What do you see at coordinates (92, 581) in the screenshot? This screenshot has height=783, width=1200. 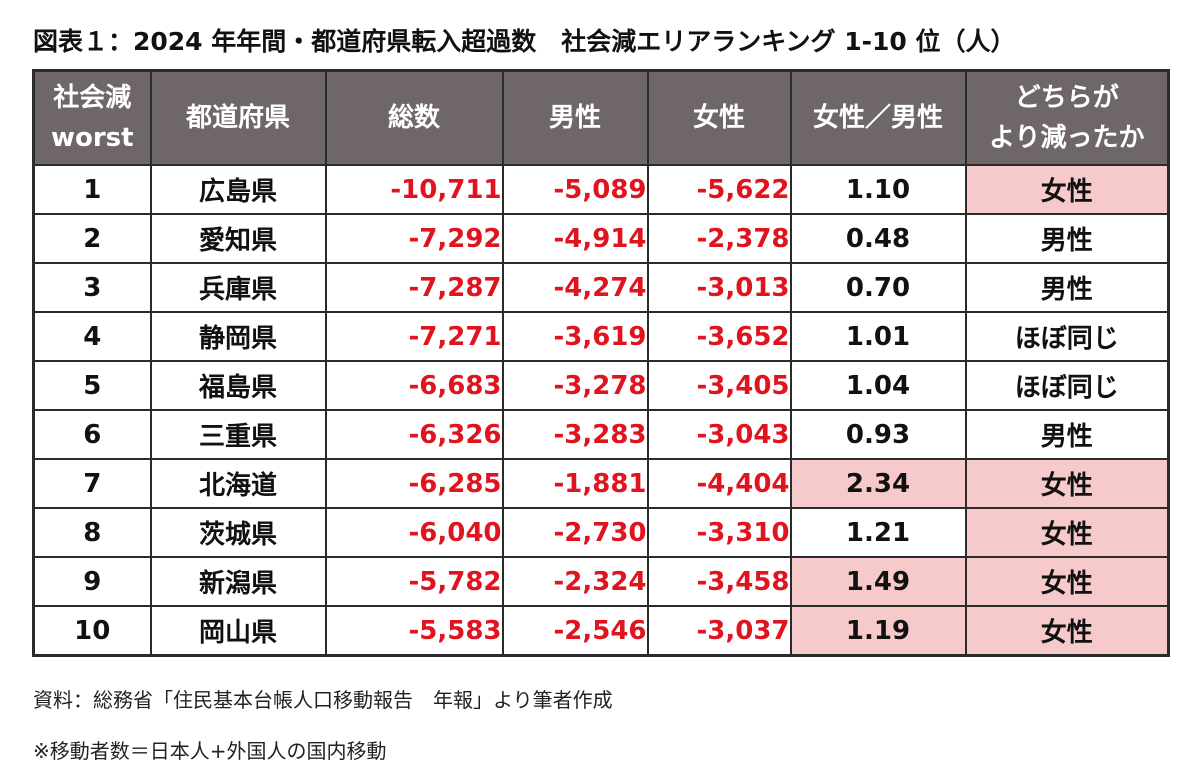 I see `cell-rank: 9` at bounding box center [92, 581].